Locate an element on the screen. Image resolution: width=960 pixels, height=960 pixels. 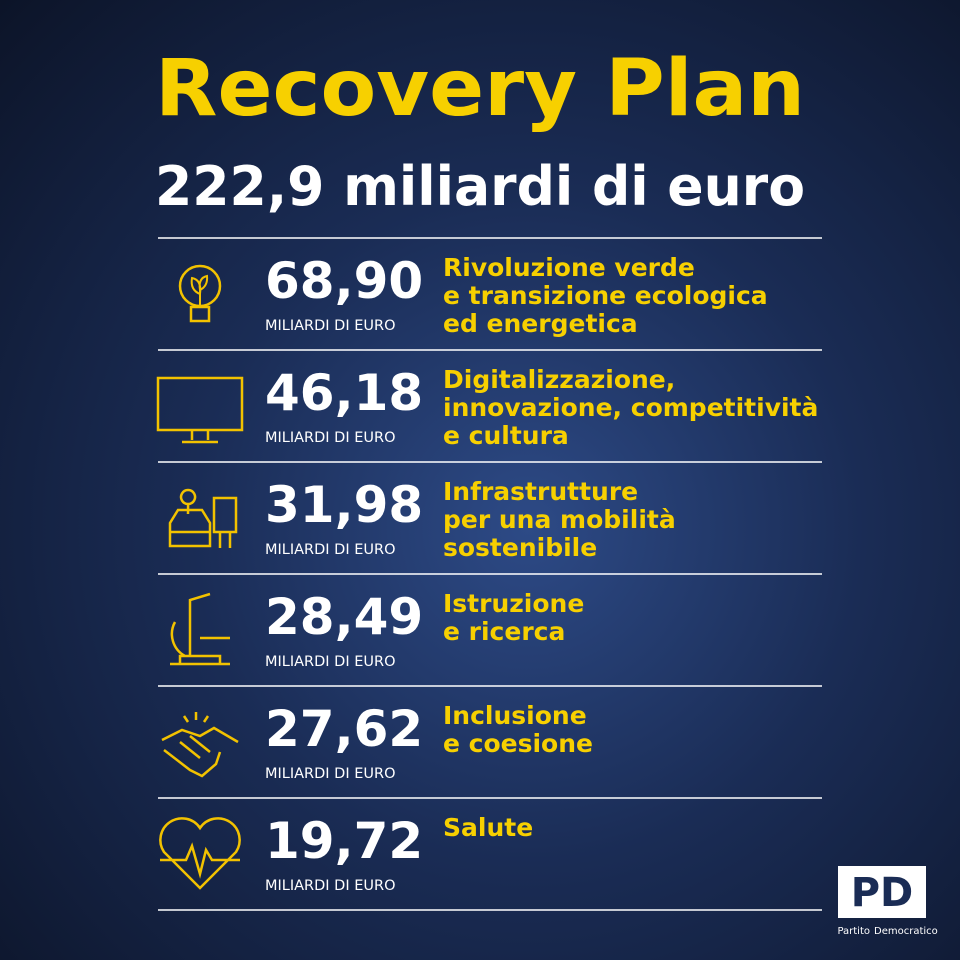
label-line: ed energetica is located at coordinates (540, 323).